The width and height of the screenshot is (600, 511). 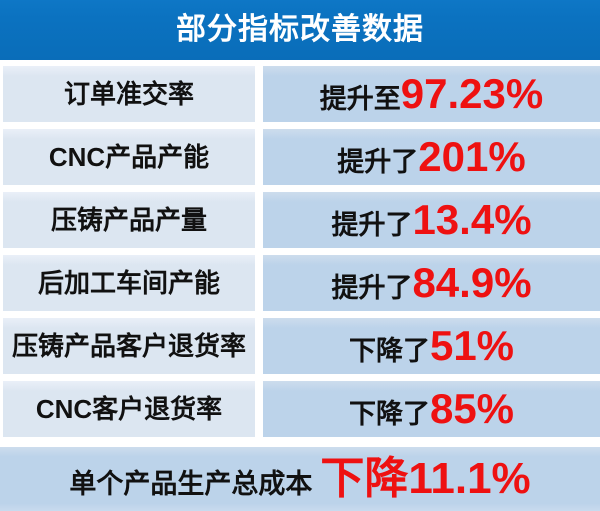 I want to click on table-row: CNC客户退货率 下降了85%, so click(x=300, y=409).